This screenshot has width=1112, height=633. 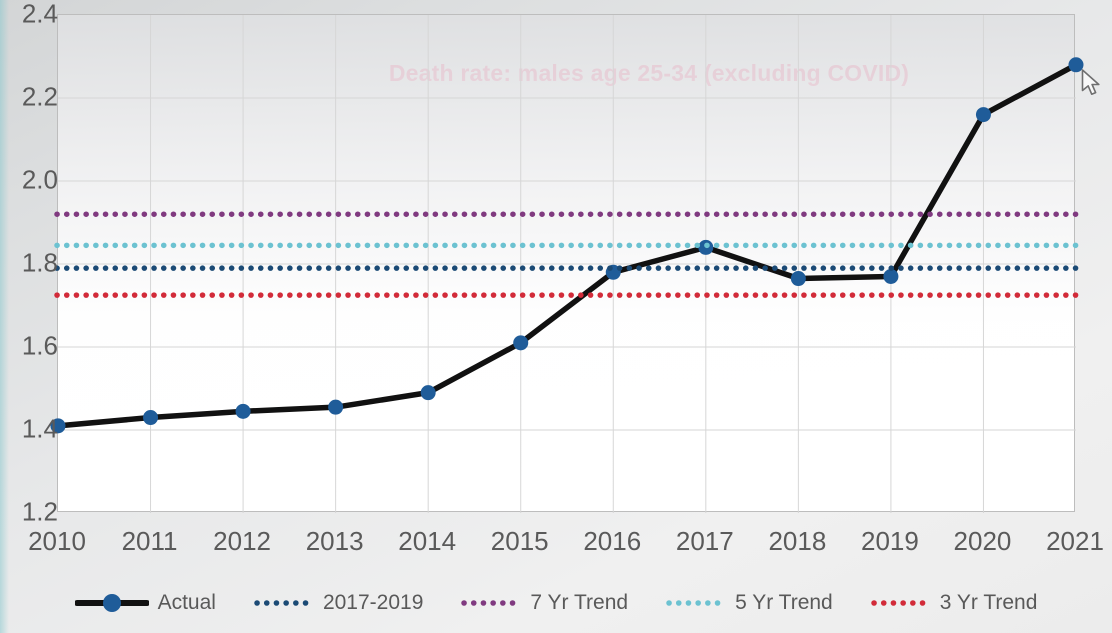 What do you see at coordinates (784, 602) in the screenshot?
I see `legend-label: 5 Yr Trend` at bounding box center [784, 602].